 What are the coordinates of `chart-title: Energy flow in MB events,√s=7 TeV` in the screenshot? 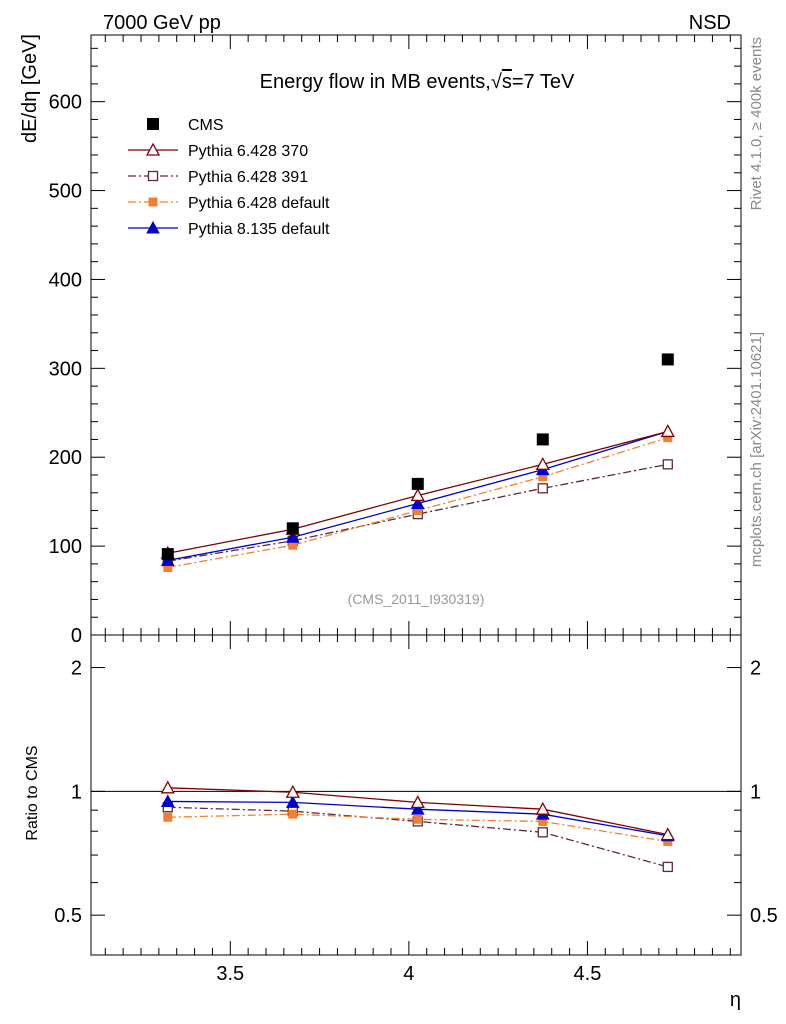 It's located at (417, 82).